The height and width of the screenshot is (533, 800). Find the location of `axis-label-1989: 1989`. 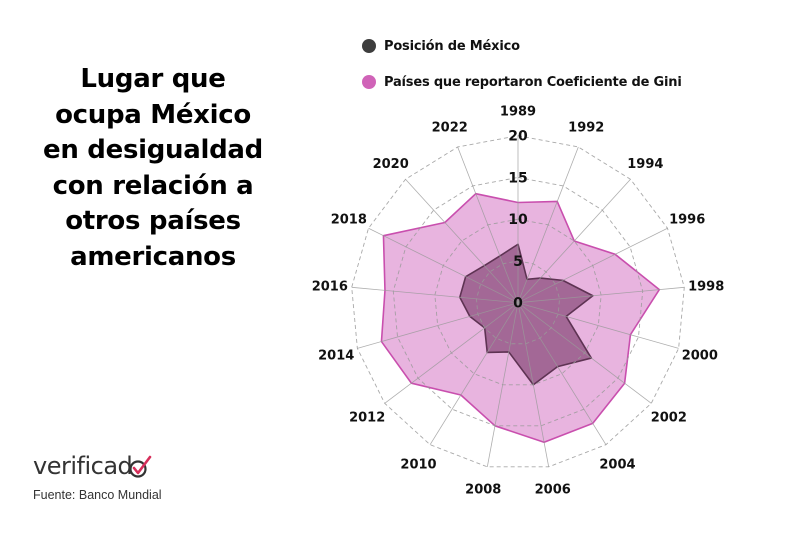

axis-label-1989: 1989 is located at coordinates (518, 112).